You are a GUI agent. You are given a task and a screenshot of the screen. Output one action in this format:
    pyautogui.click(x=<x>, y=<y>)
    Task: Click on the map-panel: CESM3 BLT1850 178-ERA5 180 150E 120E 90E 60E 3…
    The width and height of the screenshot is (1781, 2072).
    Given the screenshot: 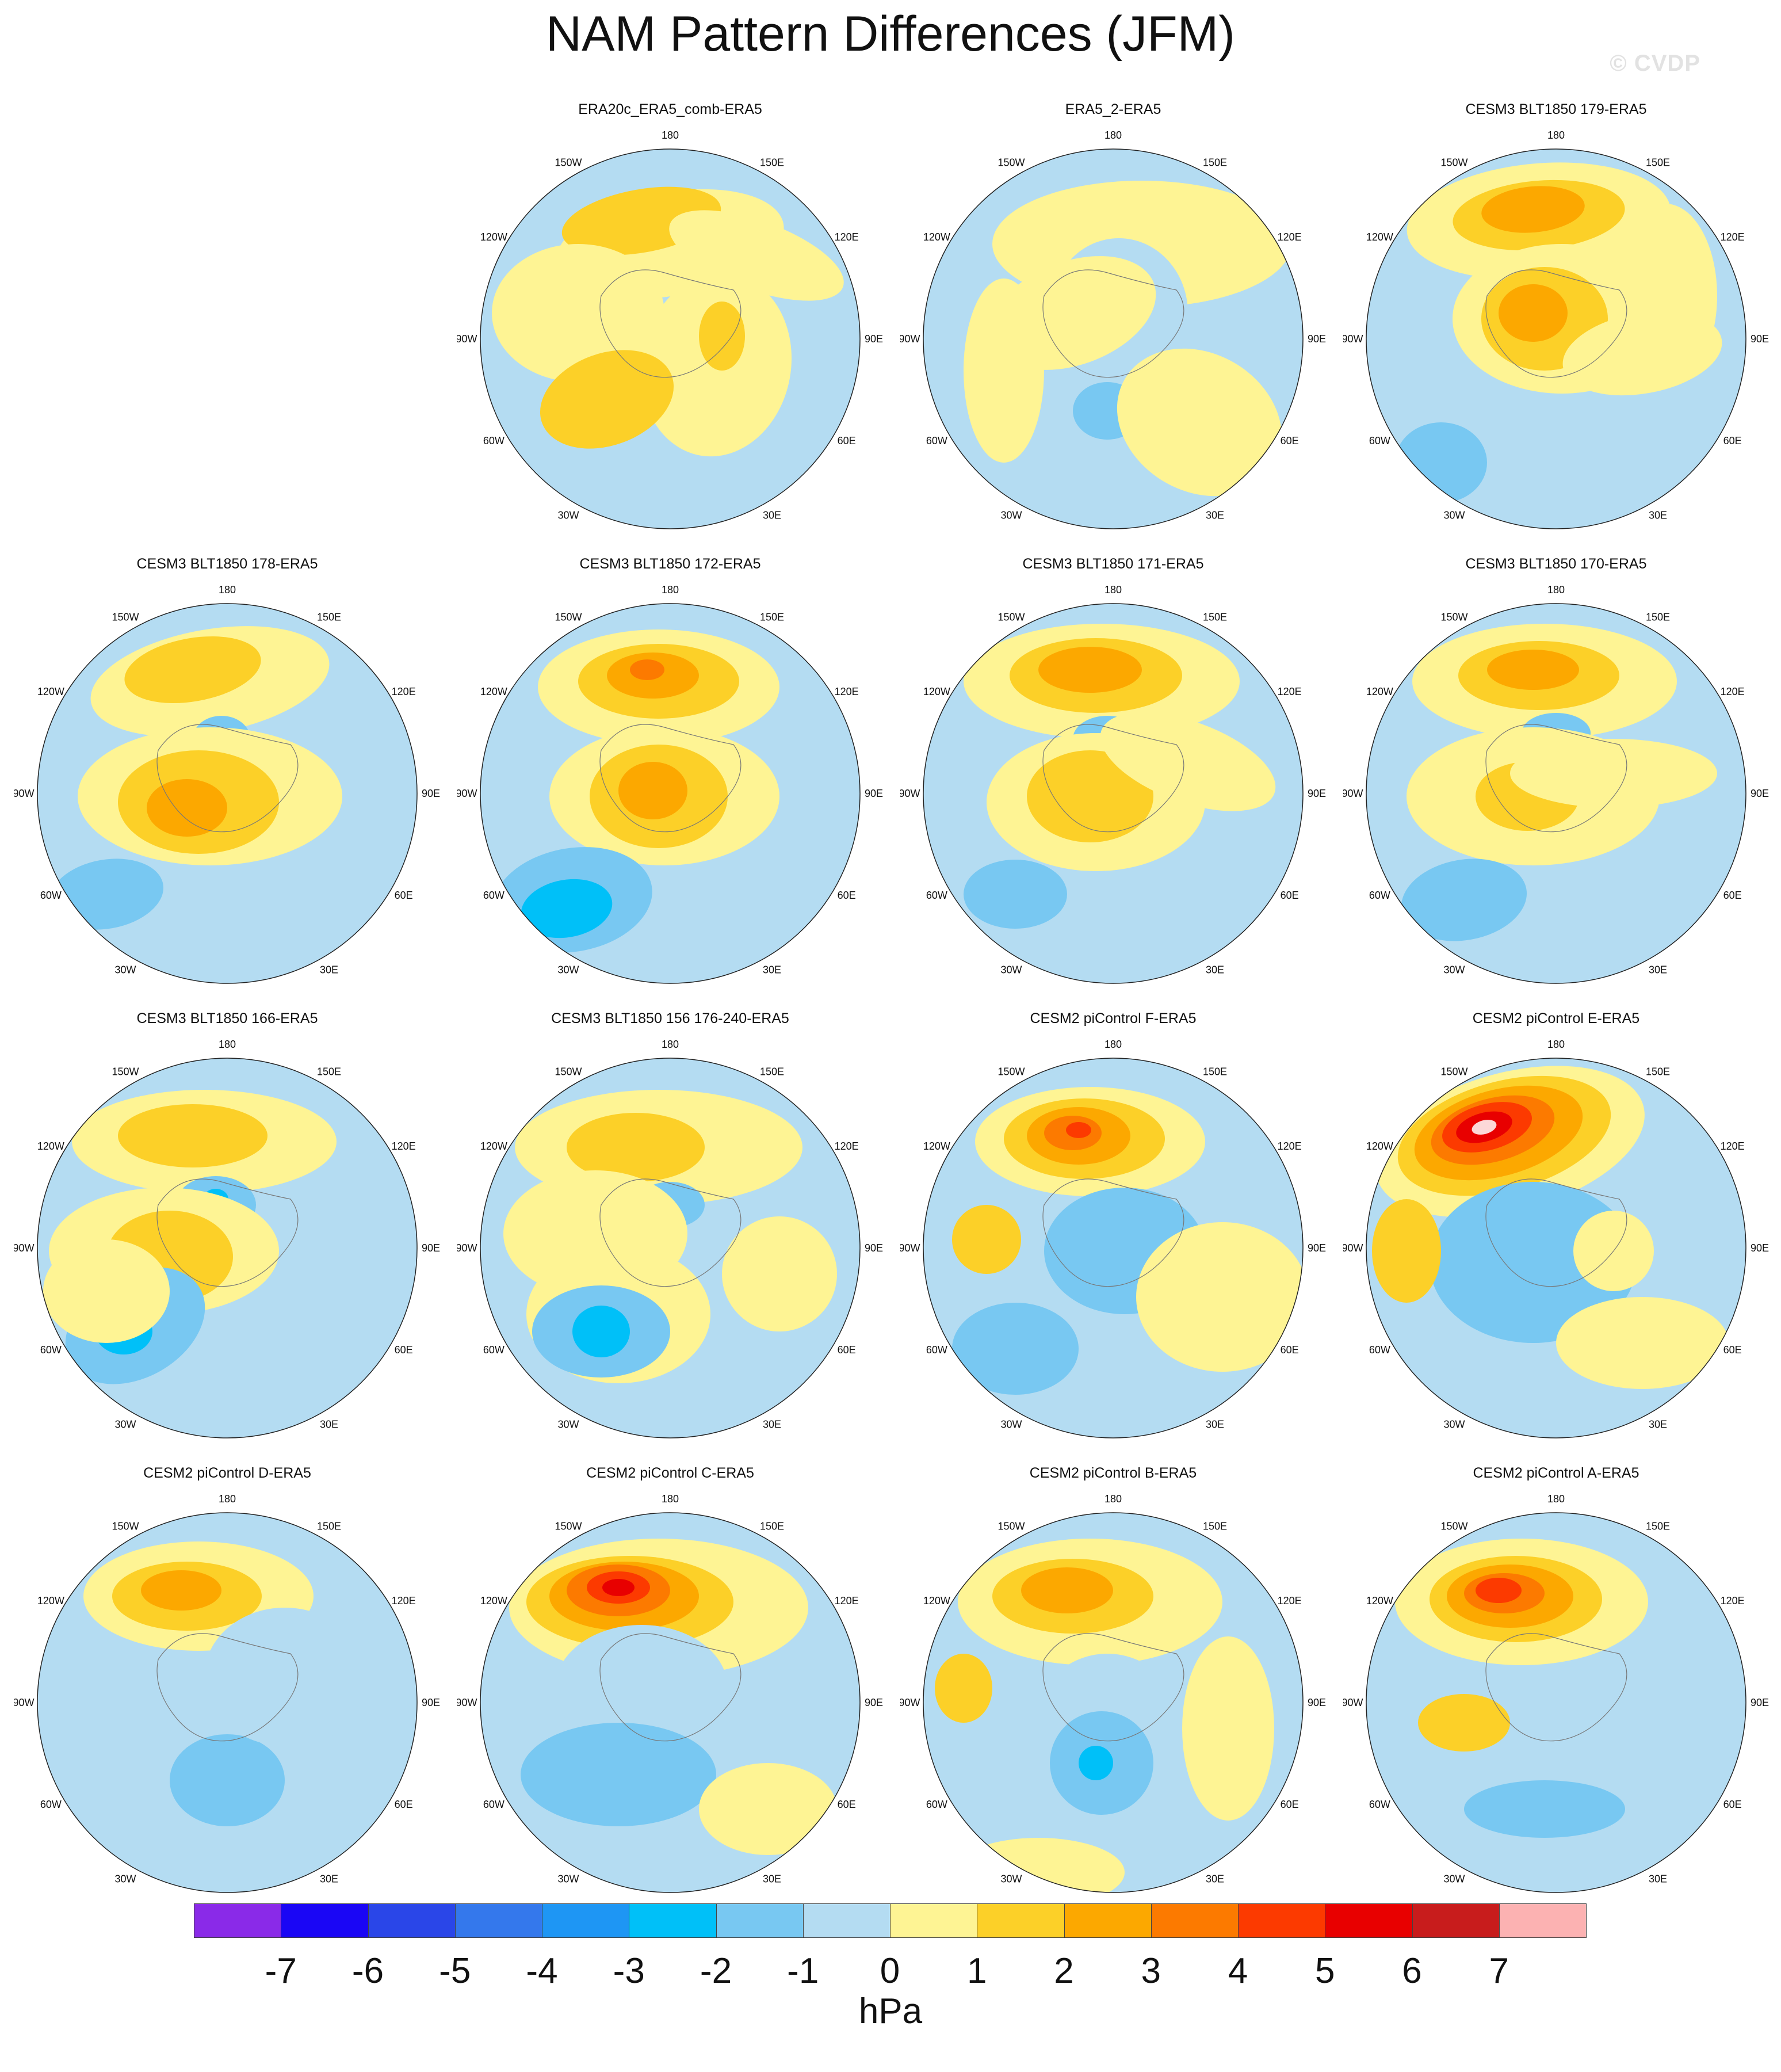 What is the action you would take?
    pyautogui.click(x=227, y=774)
    